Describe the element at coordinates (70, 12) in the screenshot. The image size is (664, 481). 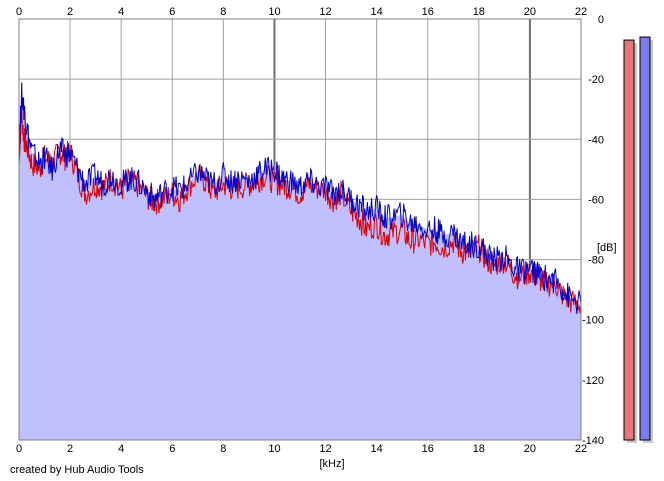
I see `x-tick-label-top: 2` at that location.